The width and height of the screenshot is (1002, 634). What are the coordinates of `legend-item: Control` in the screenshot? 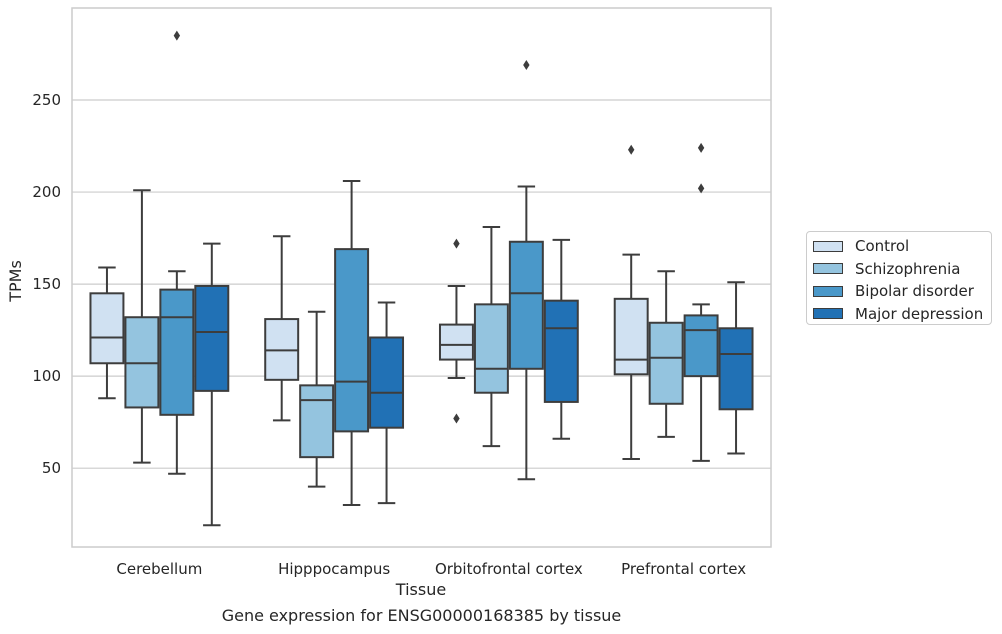 It's located at (902, 246).